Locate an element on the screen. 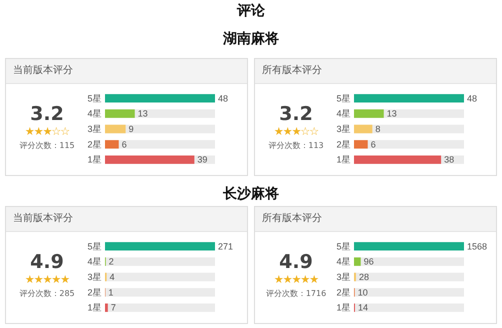 The image size is (502, 328). text: 评论 is located at coordinates (251, 11).